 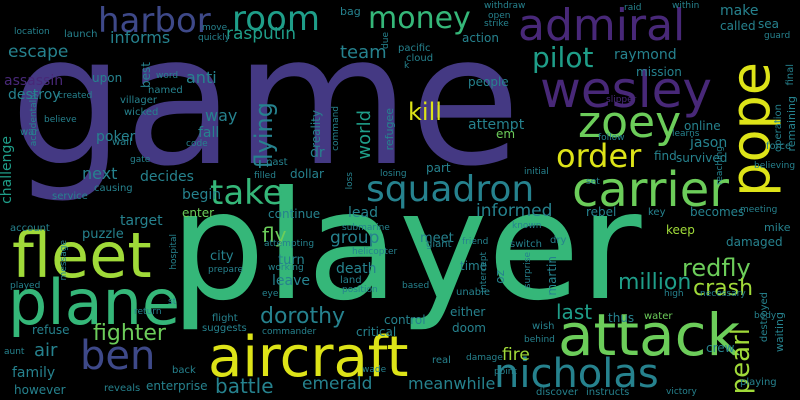 What do you see at coordinates (317, 153) in the screenshot?
I see `word-dr: dr` at bounding box center [317, 153].